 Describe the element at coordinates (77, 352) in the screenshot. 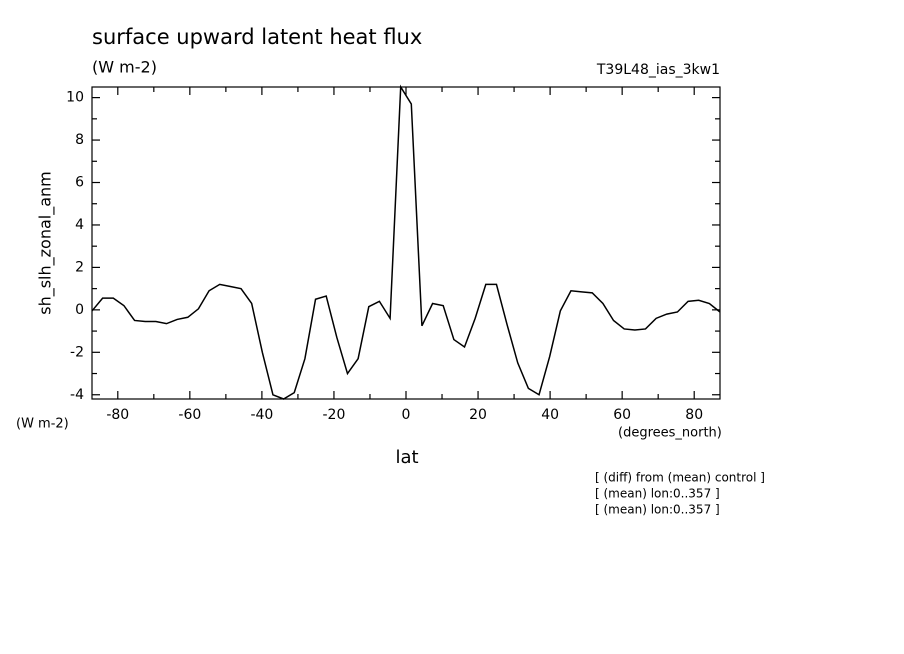

I see `y-tick-label: -2` at that location.